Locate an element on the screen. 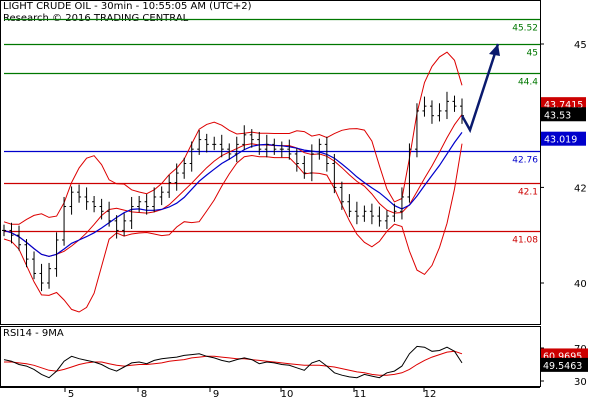 This screenshot has width=590, height=400. x-tick-label-0: 5 is located at coordinates (71, 394).